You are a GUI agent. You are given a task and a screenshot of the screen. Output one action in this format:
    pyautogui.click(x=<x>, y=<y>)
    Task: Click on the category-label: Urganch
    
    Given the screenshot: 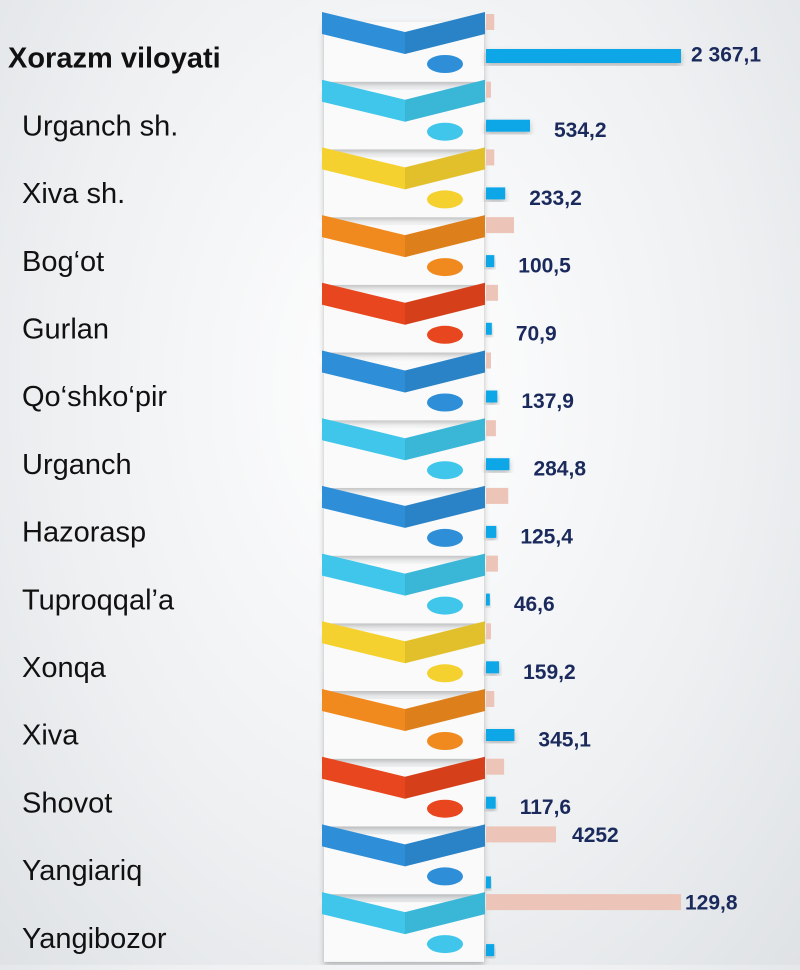 What is the action you would take?
    pyautogui.click(x=77, y=465)
    